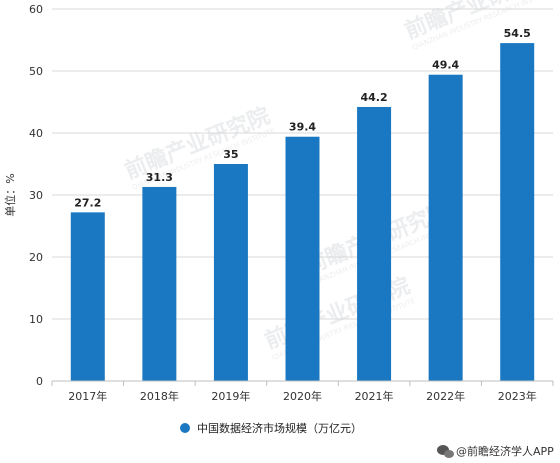 The image size is (560, 463). What do you see at coordinates (449, 454) in the screenshot?
I see `wechat-icon-bubble` at bounding box center [449, 454].